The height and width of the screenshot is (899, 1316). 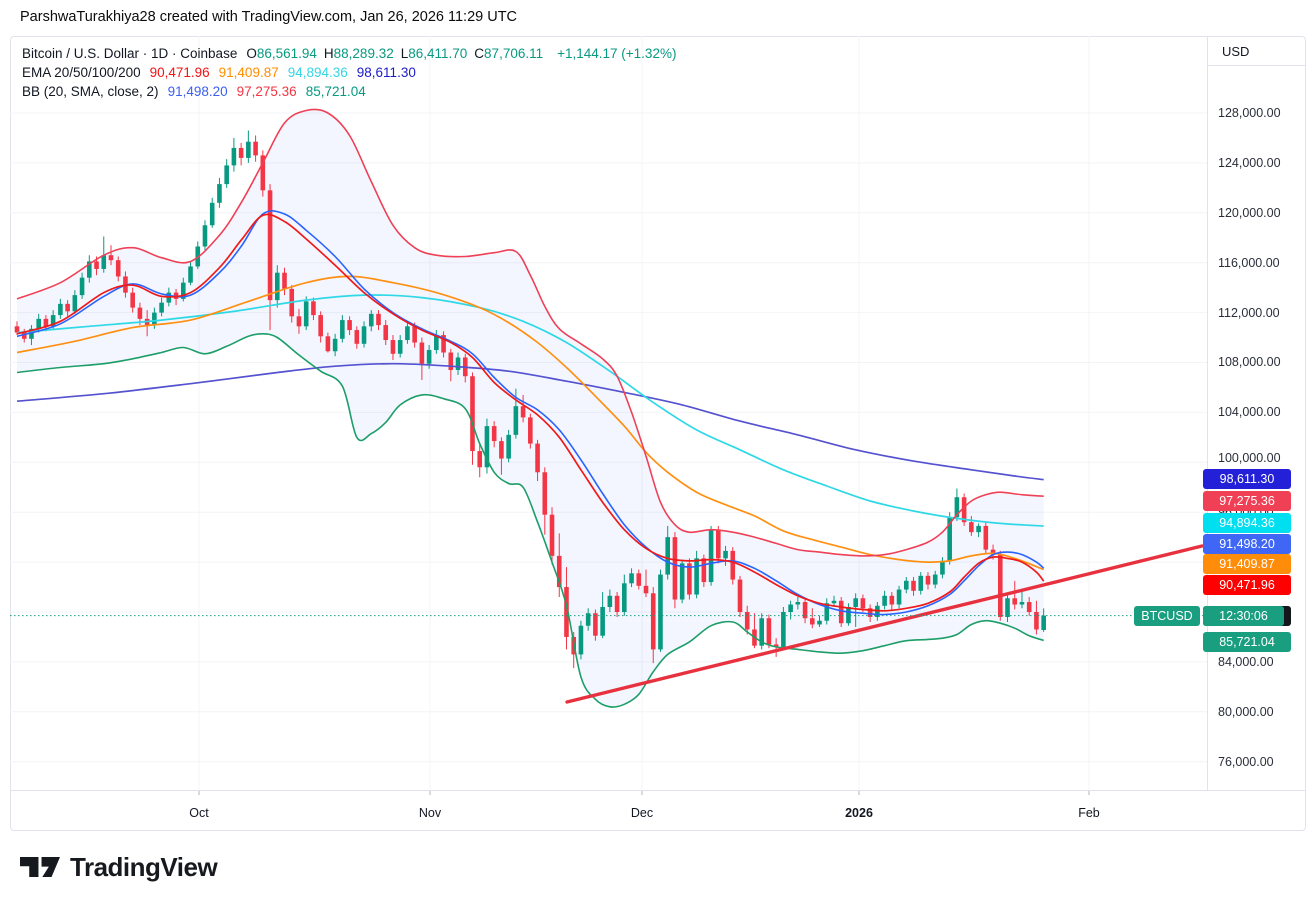 I want to click on bb-value: 85,721.04, so click(x=335, y=91).